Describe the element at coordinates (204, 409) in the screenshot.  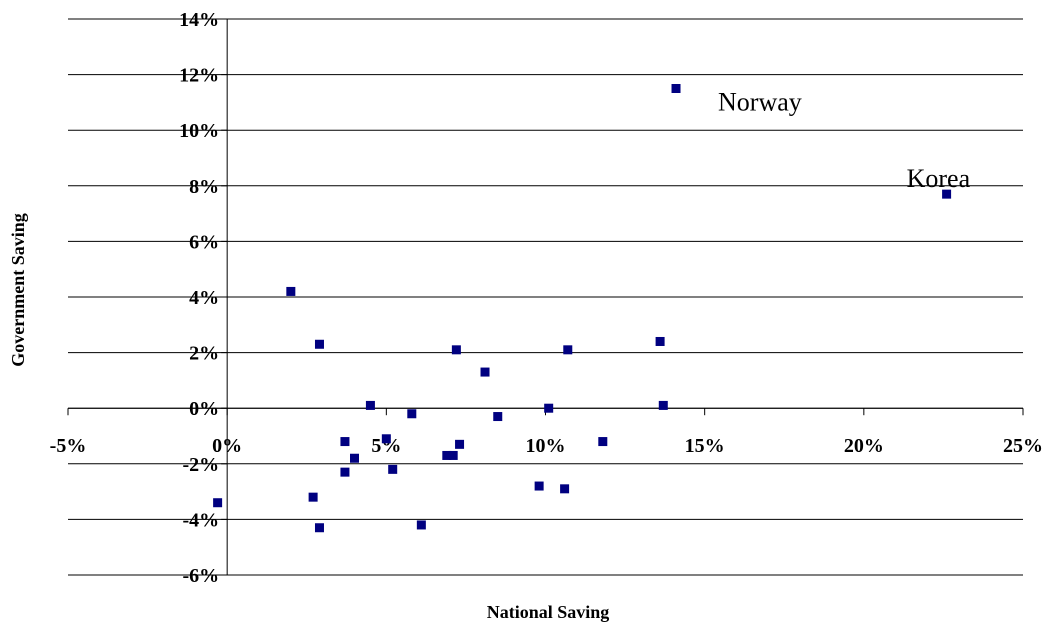
I see `y-tick-label: 0%` at that location.